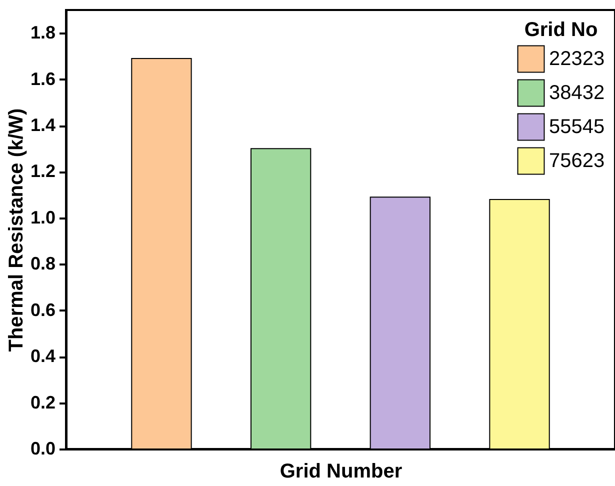 The width and height of the screenshot is (615, 486). I want to click on y-tick-label: 1.2, so click(43, 171).